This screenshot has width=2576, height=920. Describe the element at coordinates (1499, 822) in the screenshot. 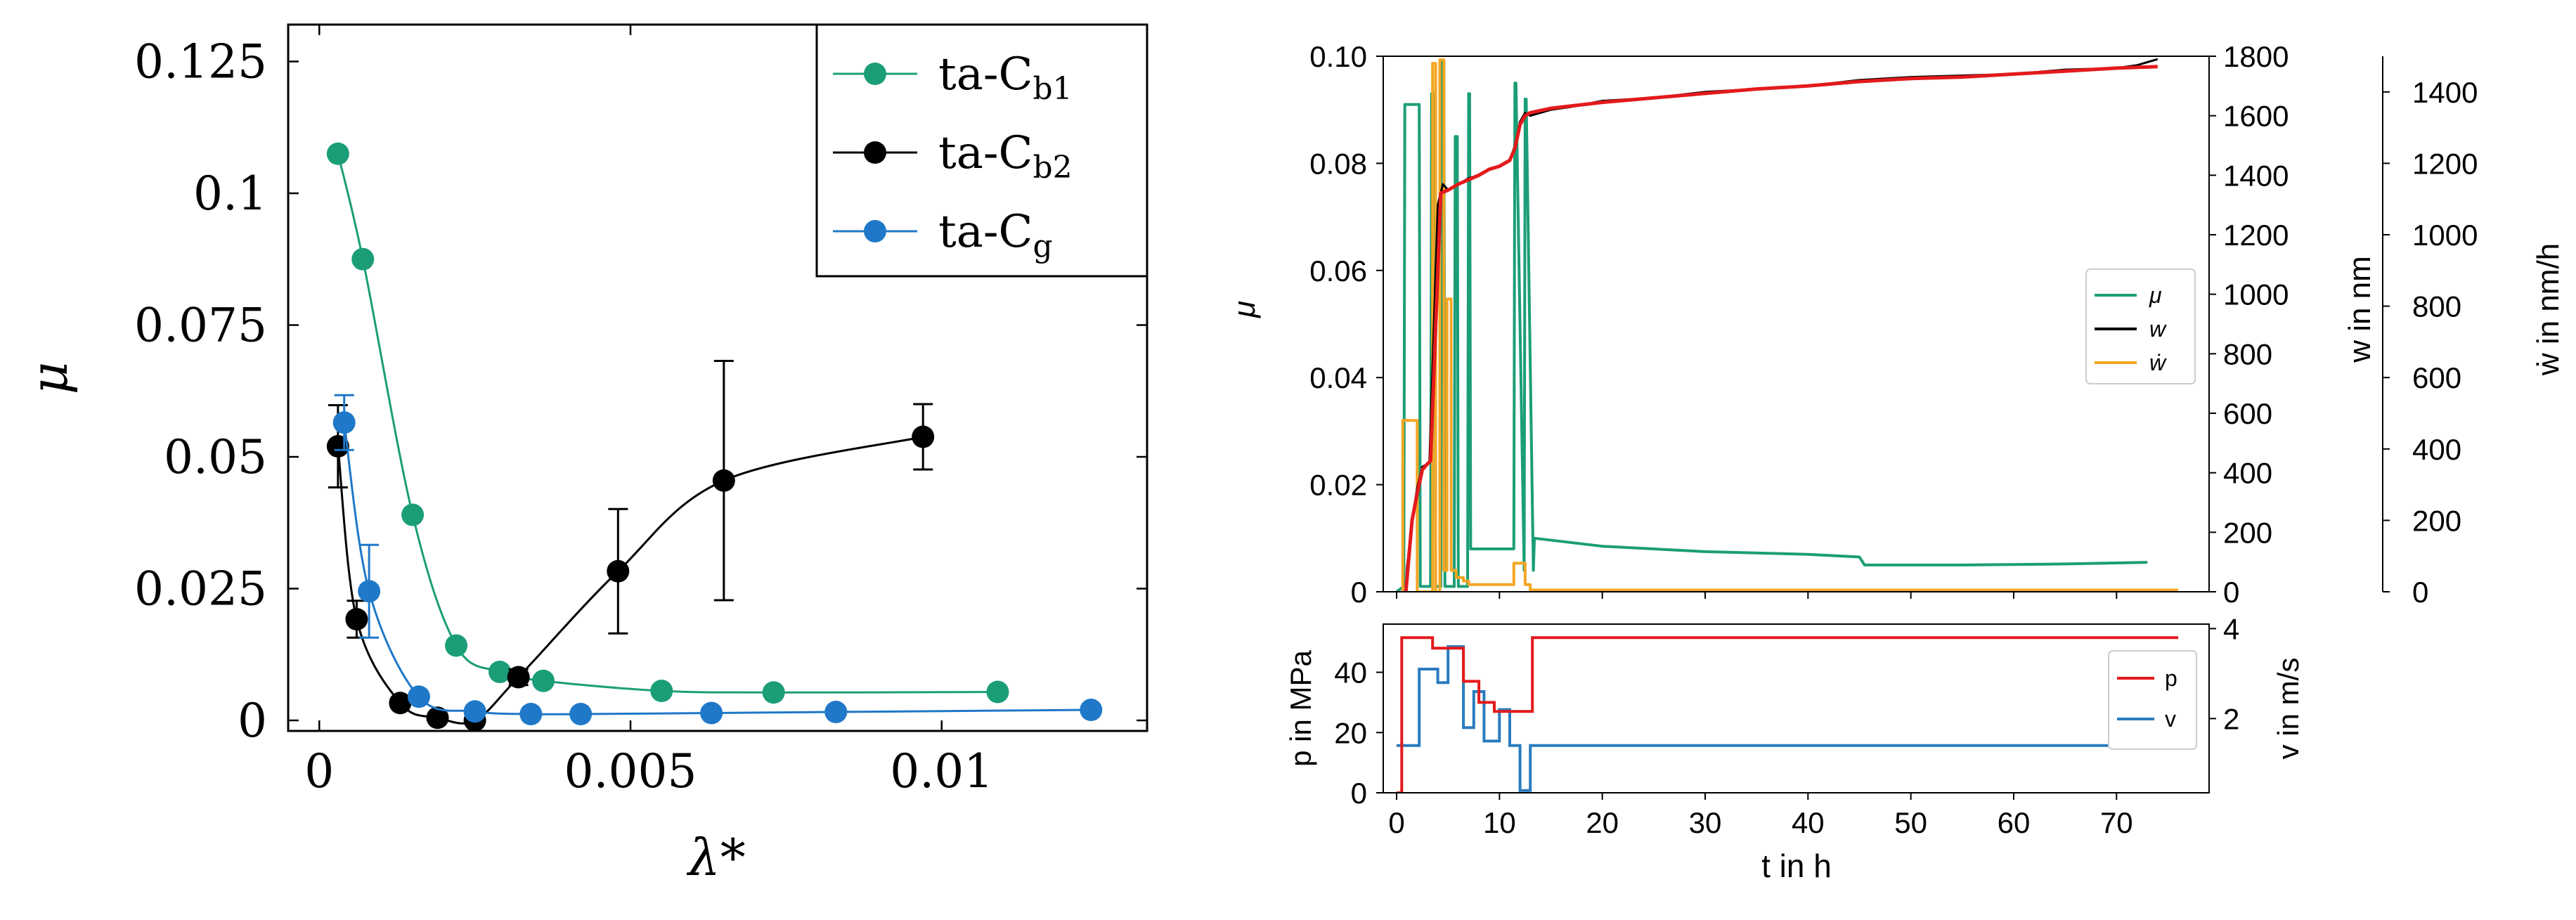

I see `x-tick-label: 10` at that location.